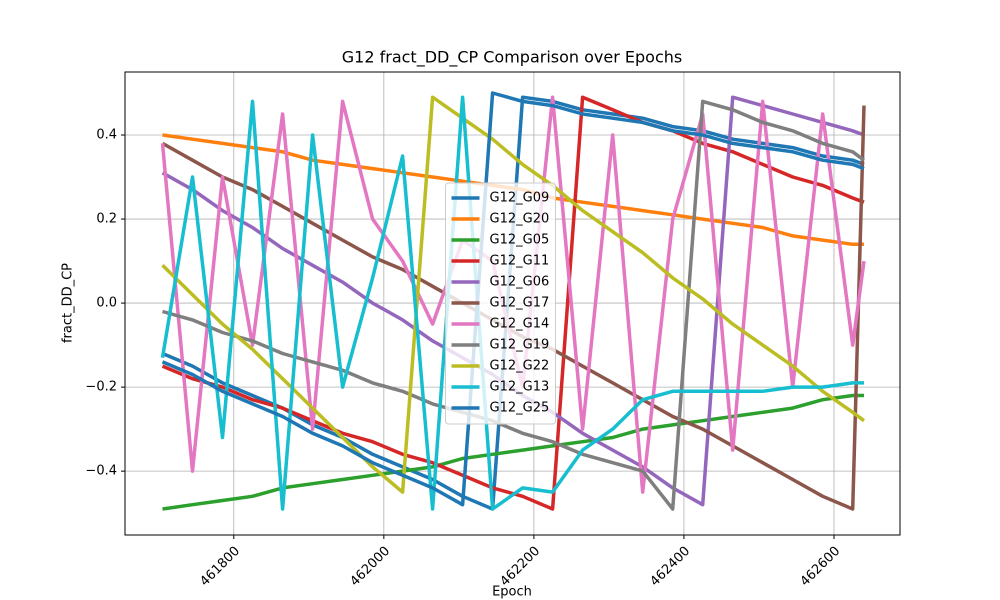 This screenshot has width=1000, height=600. What do you see at coordinates (520, 387) in the screenshot?
I see `legend-label: G12_G13` at bounding box center [520, 387].